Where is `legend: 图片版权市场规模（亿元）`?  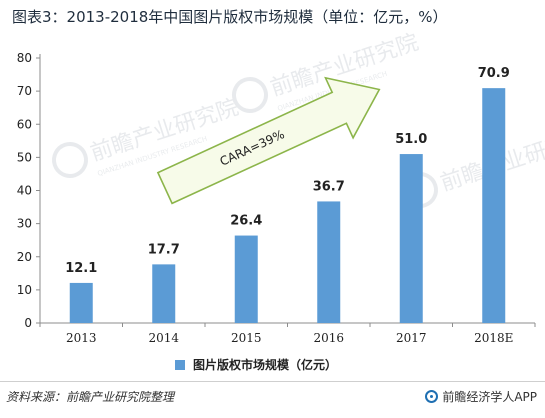
legend: 图片版权市场规模（亿元） is located at coordinates (256, 364).